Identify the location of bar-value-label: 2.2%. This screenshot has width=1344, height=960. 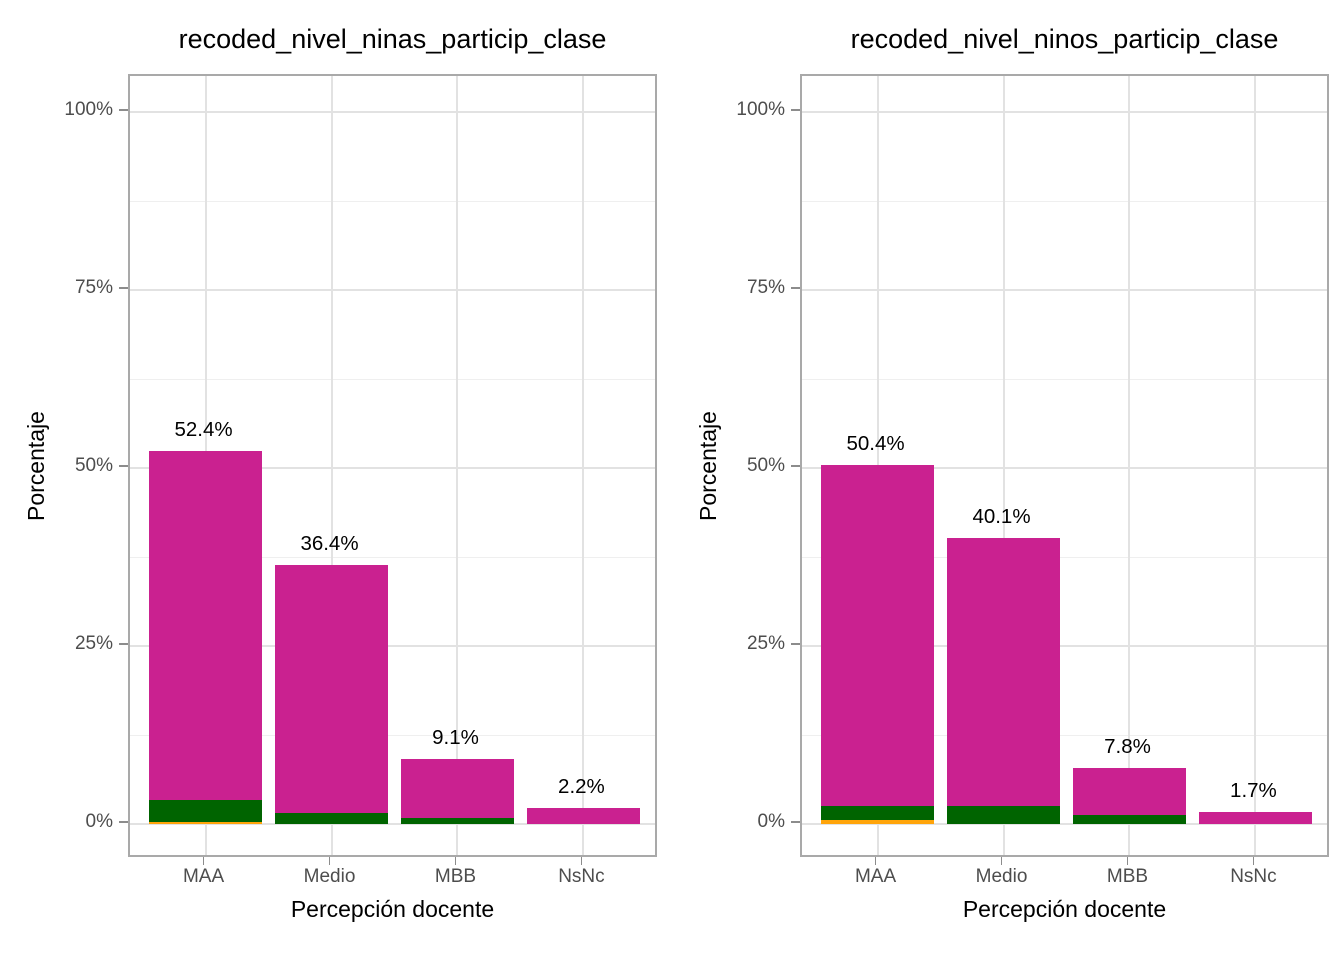
(581, 787).